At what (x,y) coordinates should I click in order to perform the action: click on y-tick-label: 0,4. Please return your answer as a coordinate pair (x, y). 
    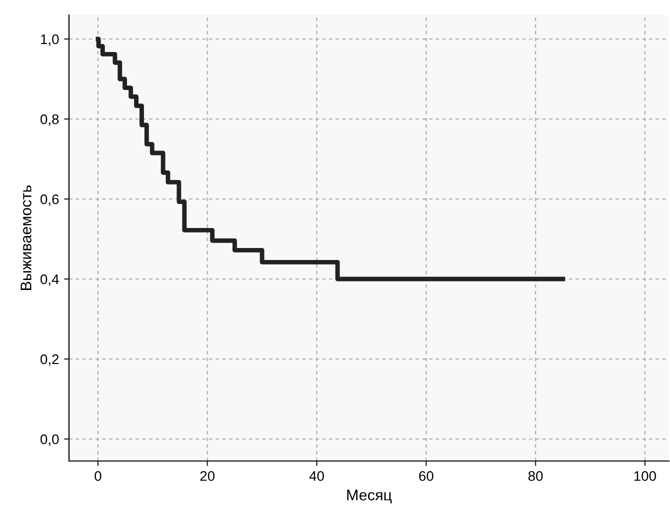
    Looking at the image, I should click on (49, 280).